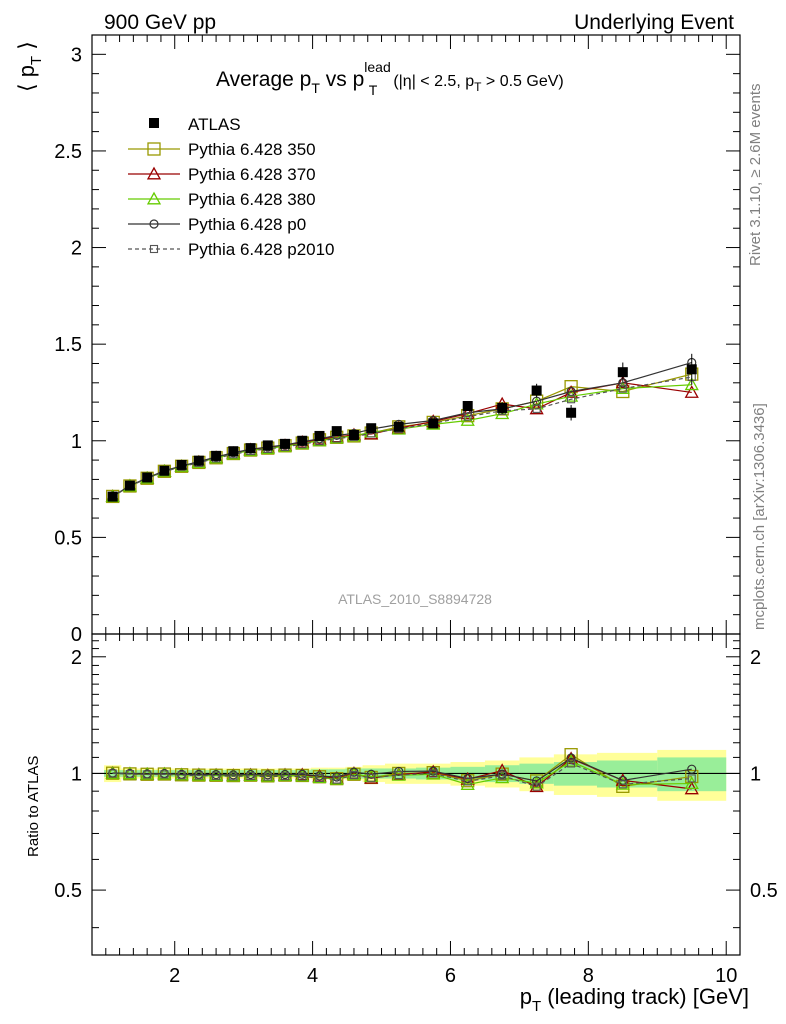 The image size is (786, 1024). Describe the element at coordinates (654, 22) in the screenshot. I see `header-right-label: Underlying Event` at that location.